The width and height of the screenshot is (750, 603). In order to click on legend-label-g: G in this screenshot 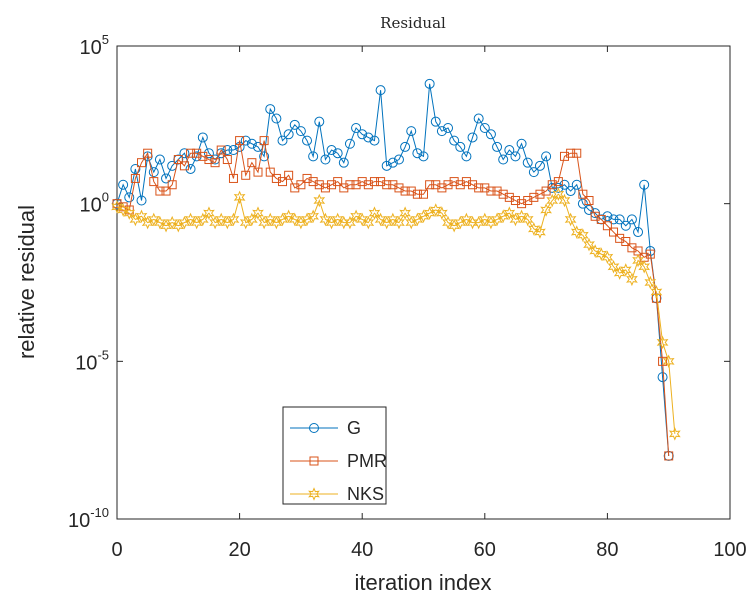, I will do `click(354, 428)`.